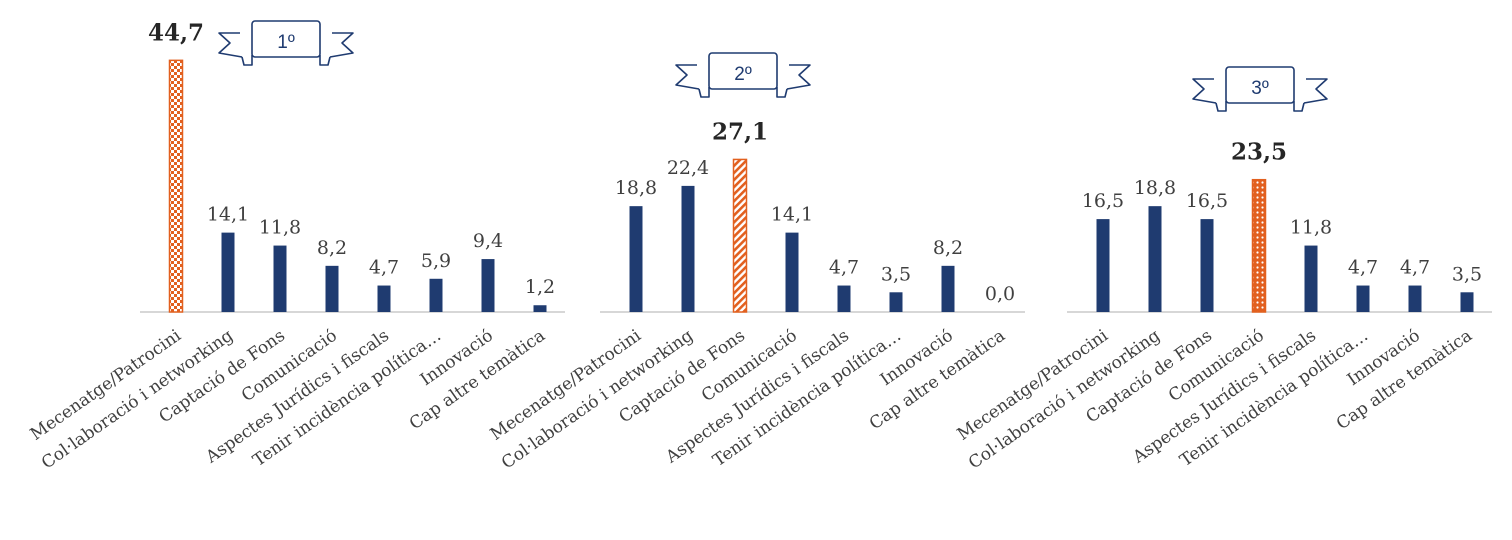 This screenshot has height=540, width=1512. I want to click on data-label: 44,7, so click(176, 32).